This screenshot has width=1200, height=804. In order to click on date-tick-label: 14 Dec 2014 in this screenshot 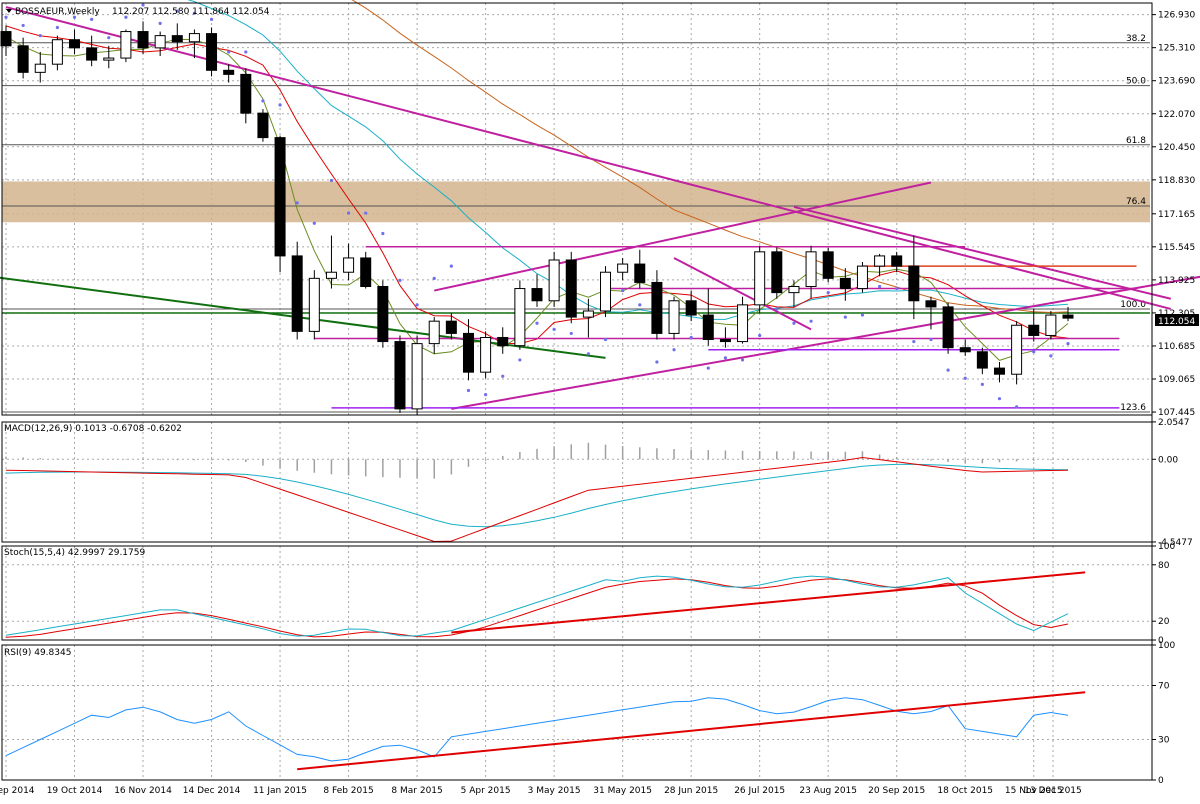, I will do `click(212, 791)`.